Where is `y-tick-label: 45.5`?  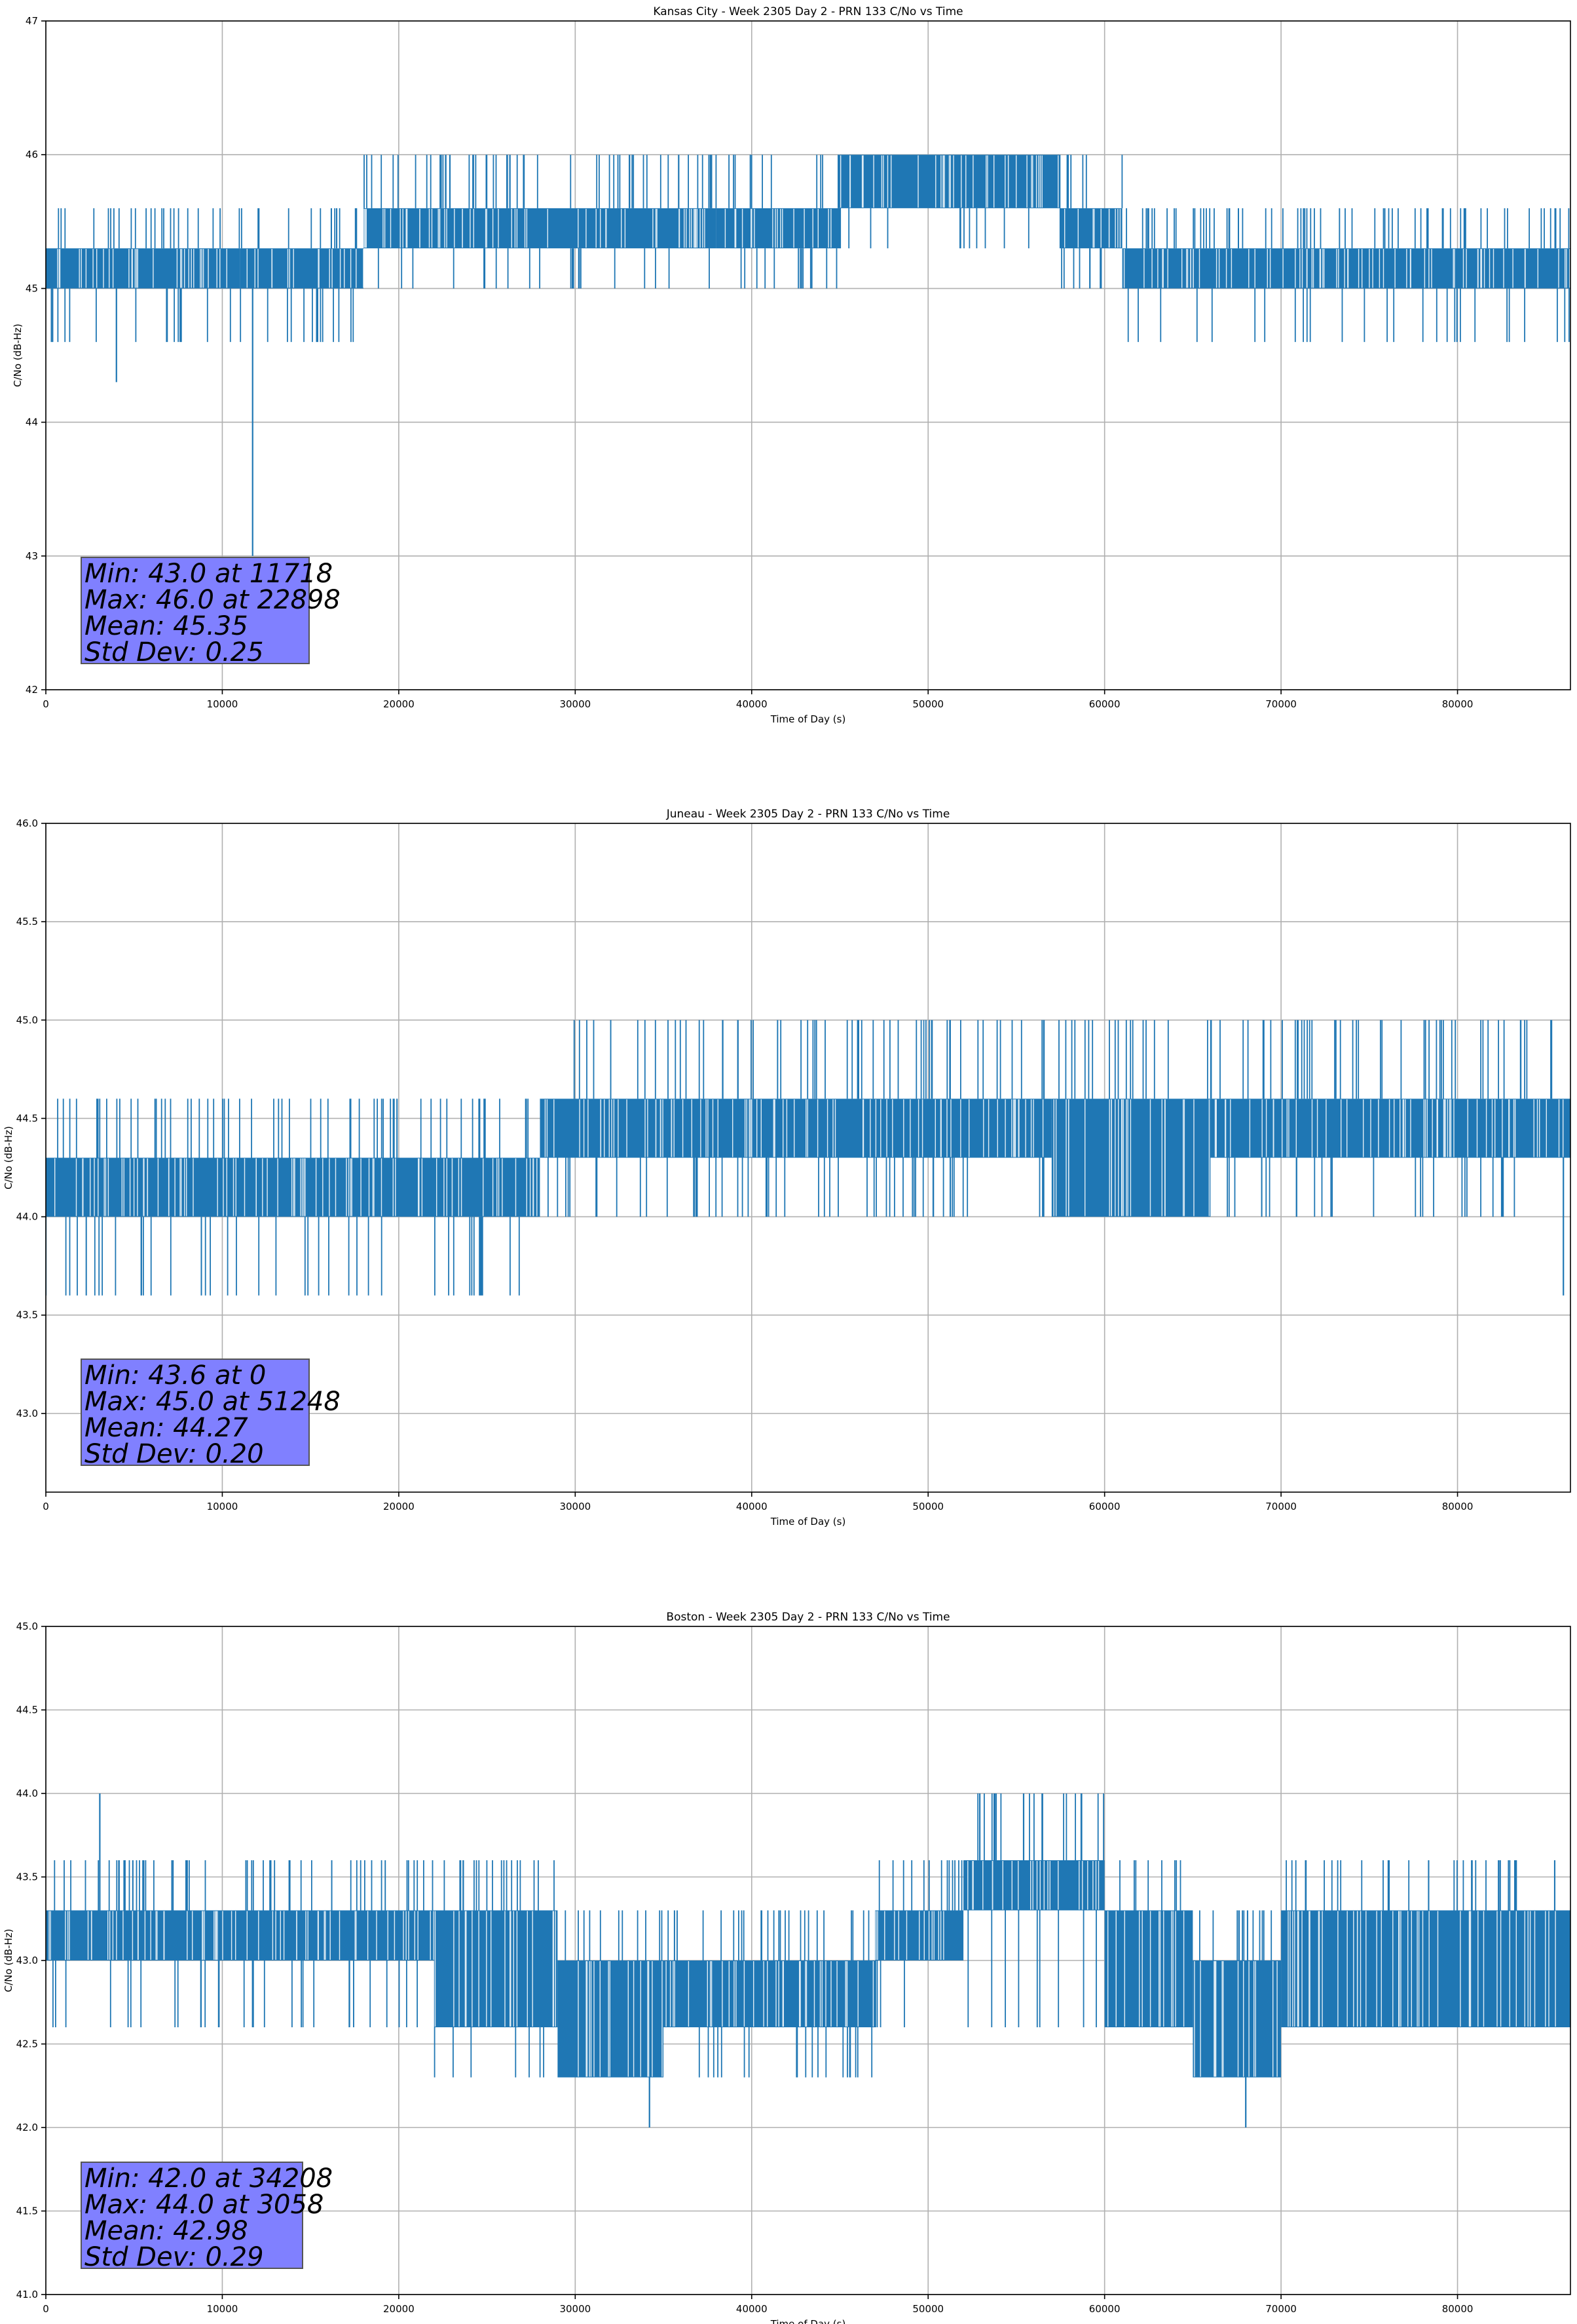
y-tick-label: 45.5 is located at coordinates (27, 922).